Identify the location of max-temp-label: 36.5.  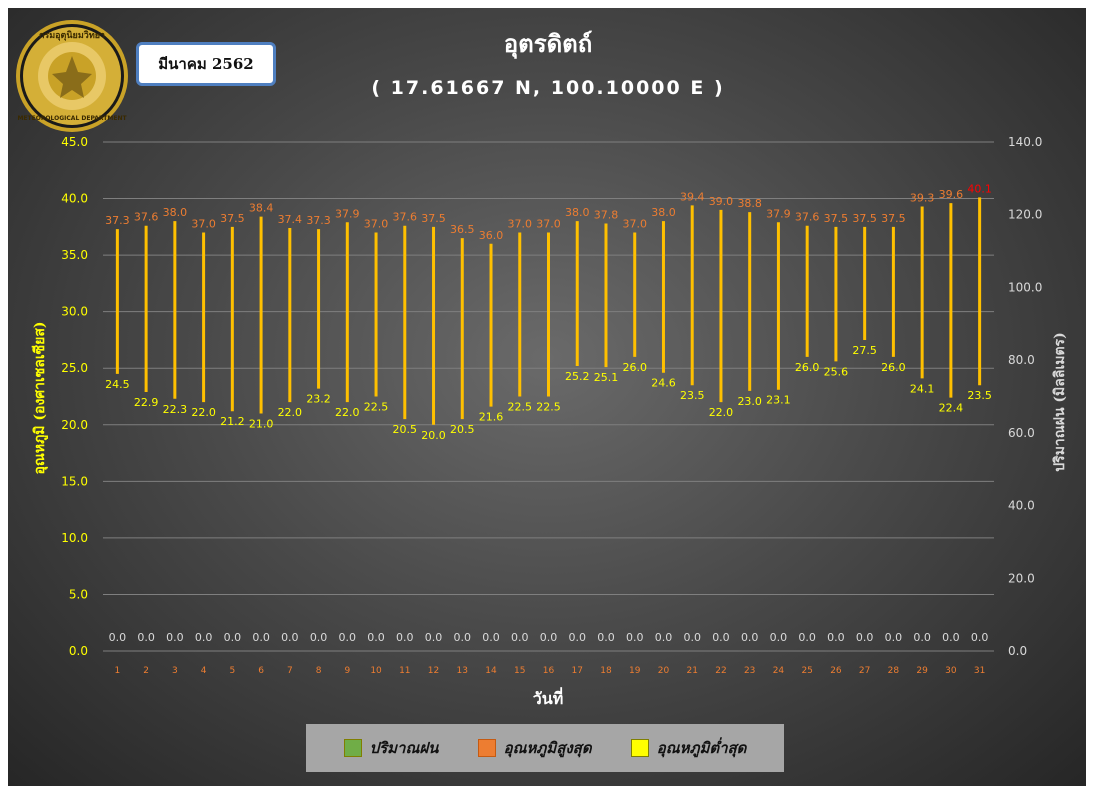
(462, 229).